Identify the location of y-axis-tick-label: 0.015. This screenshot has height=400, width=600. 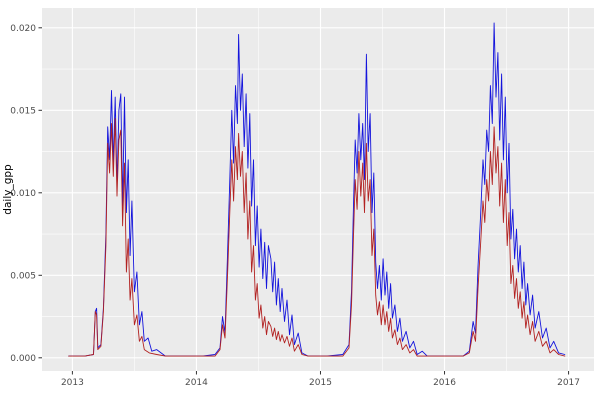
(23, 111).